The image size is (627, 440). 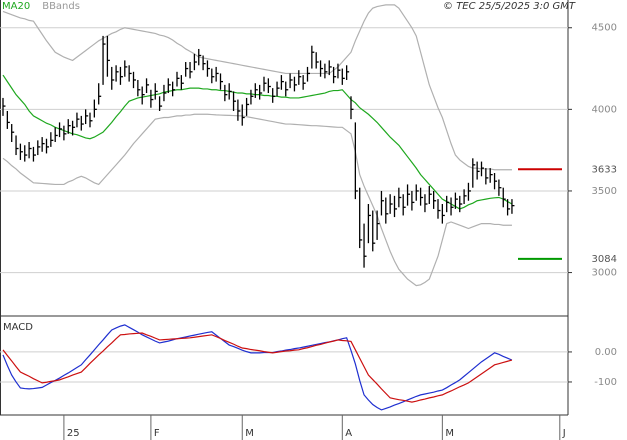 What do you see at coordinates (604, 28) in the screenshot?
I see `y-tick-label: 4500` at bounding box center [604, 28].